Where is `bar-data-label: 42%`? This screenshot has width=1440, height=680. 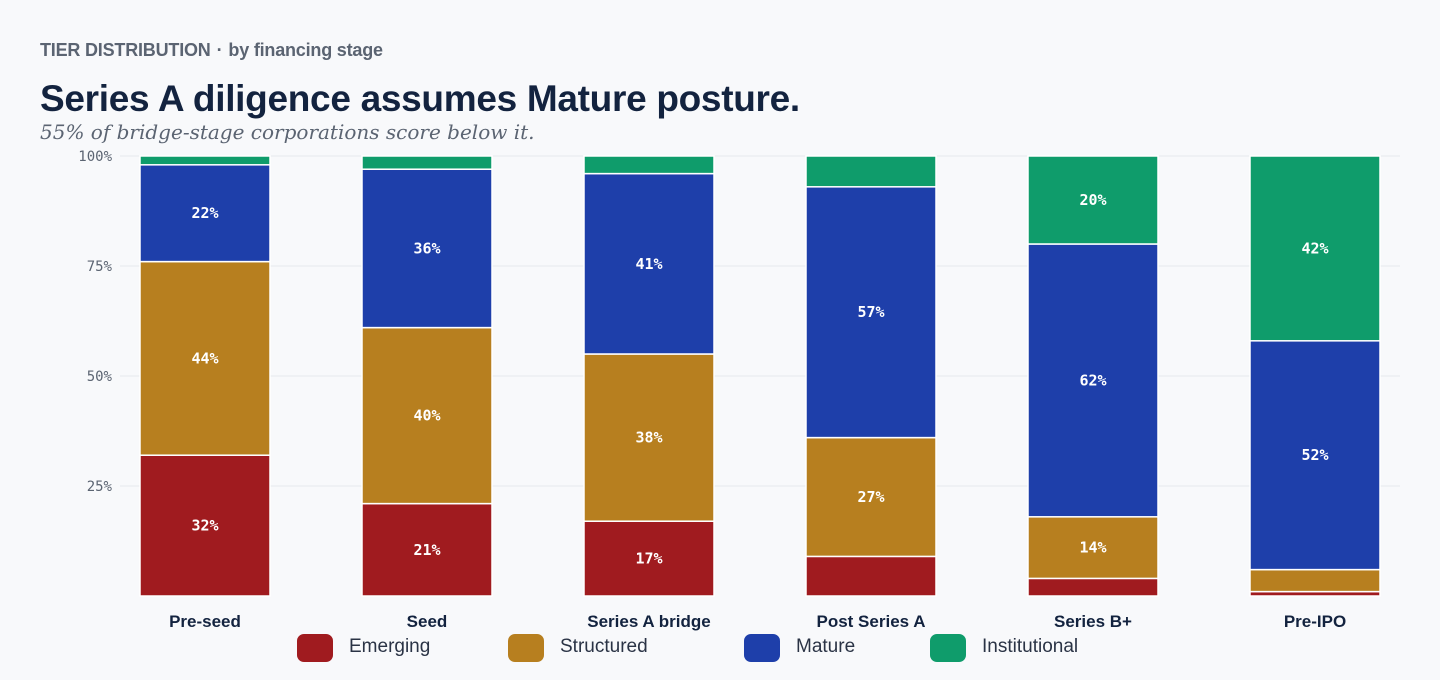
bar-data-label: 42% is located at coordinates (1314, 248).